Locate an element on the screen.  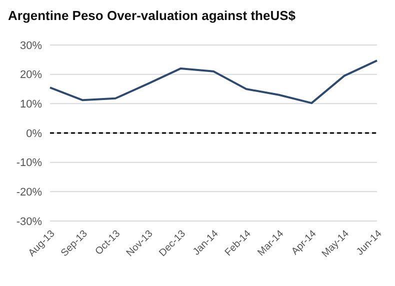
line-series is located at coordinates (213, 82).